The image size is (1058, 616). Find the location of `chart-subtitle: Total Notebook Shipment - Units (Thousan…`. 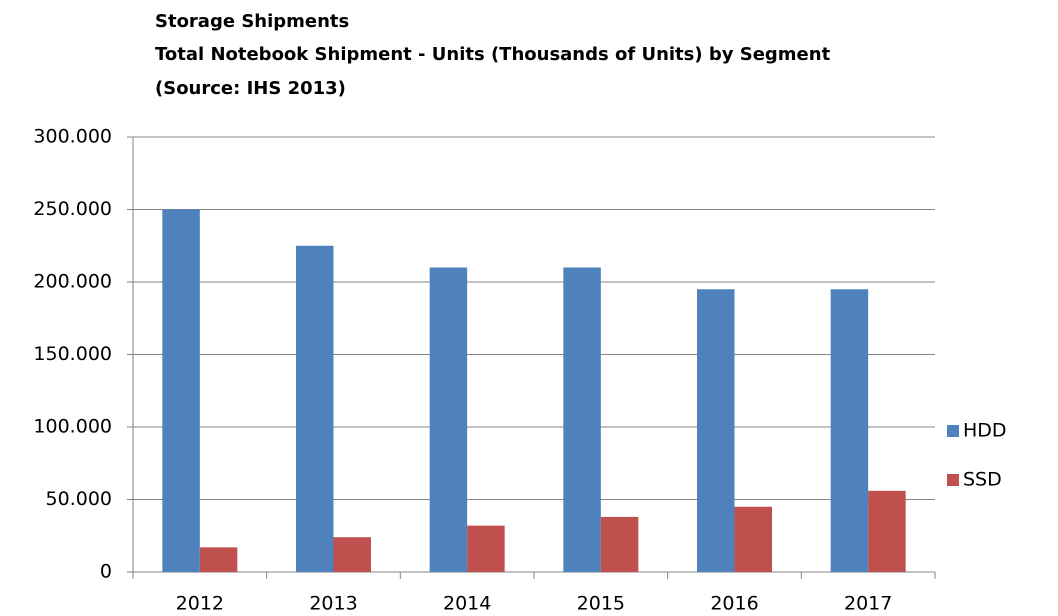

chart-subtitle: Total Notebook Shipment - Units (Thousan… is located at coordinates (493, 54).